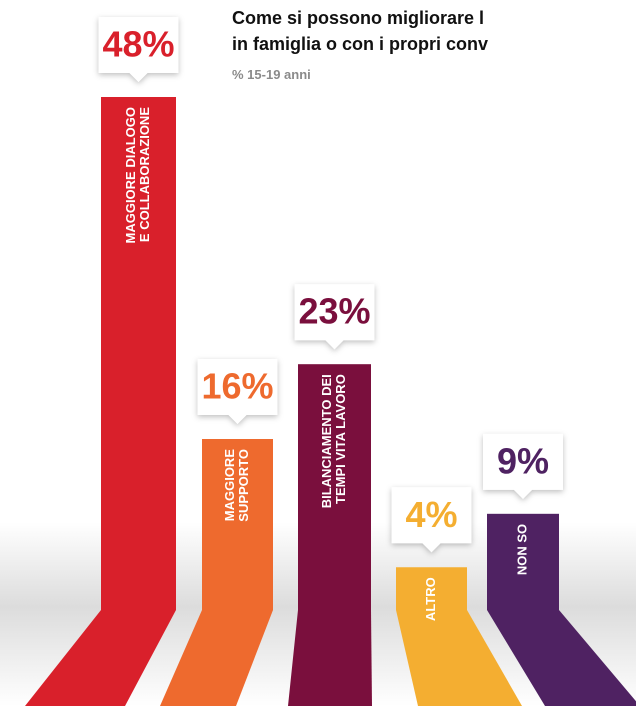  What do you see at coordinates (431, 514) in the screenshot?
I see `value-label: 4%` at bounding box center [431, 514].